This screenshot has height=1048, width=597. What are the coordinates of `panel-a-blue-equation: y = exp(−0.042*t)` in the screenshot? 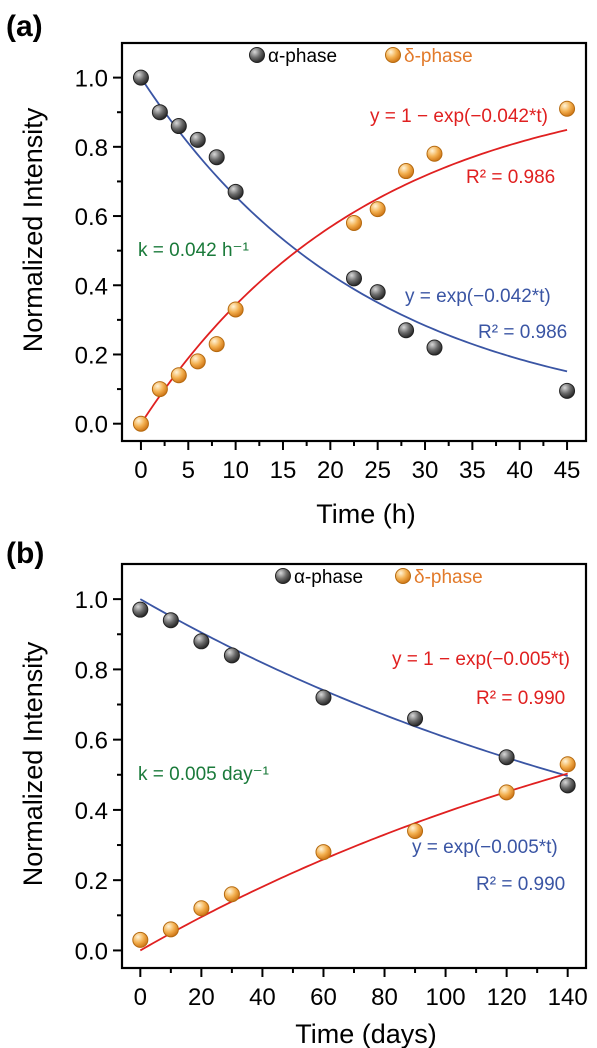 It's located at (478, 296).